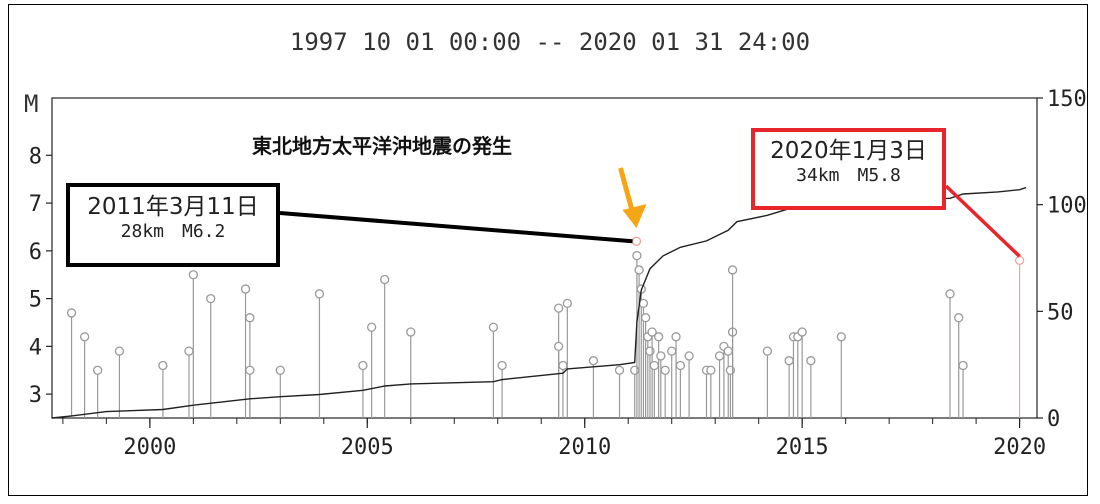 The width and height of the screenshot is (1100, 504). Describe the element at coordinates (848, 176) in the screenshot. I see `annotation-2020-detail: 34km M5.8` at that location.